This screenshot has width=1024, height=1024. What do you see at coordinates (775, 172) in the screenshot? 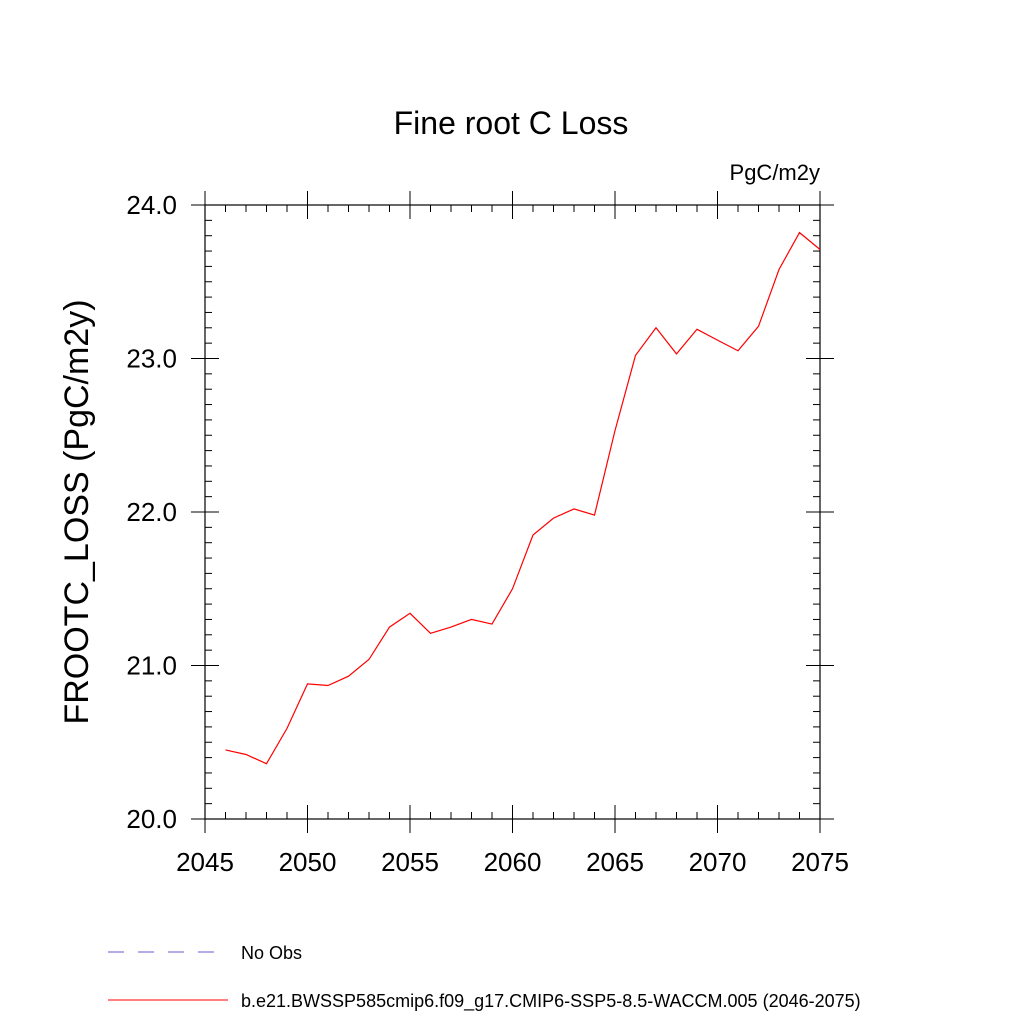
I see `units-label: PgC/m2y` at bounding box center [775, 172].